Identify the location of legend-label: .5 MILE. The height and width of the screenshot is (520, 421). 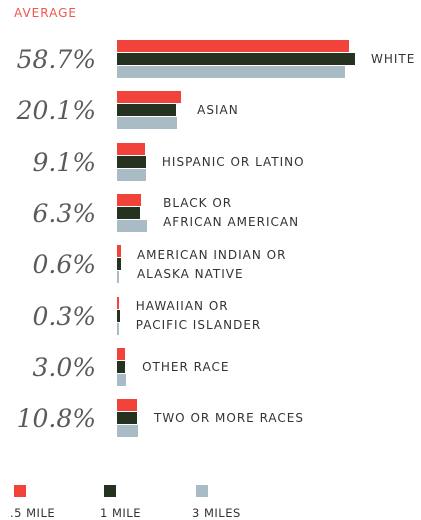
(33, 513).